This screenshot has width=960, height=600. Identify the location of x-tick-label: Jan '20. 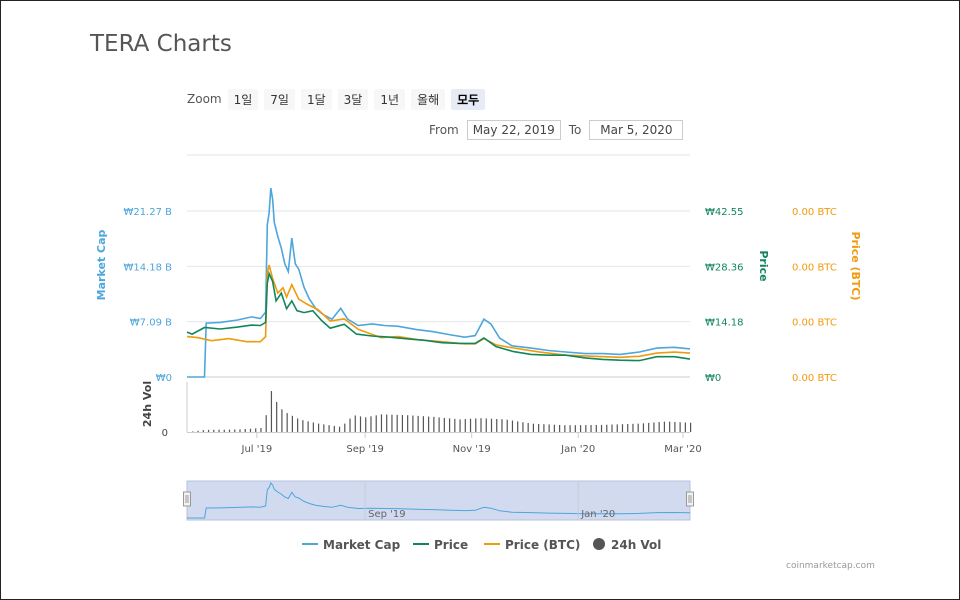
(577, 449).